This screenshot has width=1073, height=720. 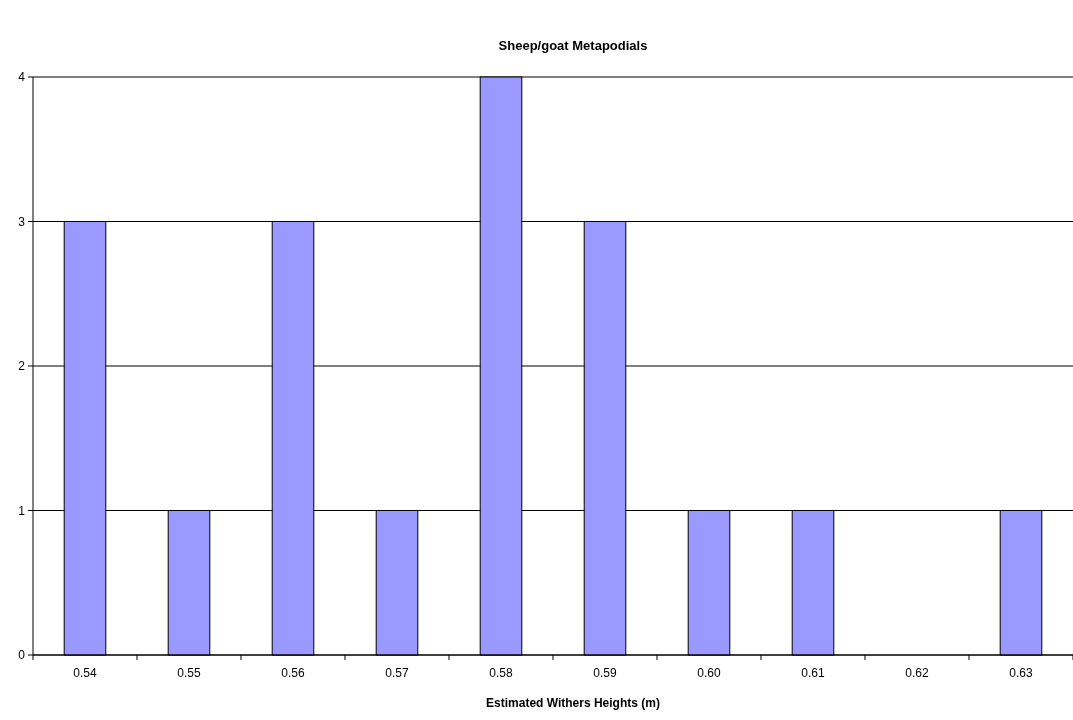 What do you see at coordinates (22, 366) in the screenshot?
I see `y-tick-label: 2` at bounding box center [22, 366].